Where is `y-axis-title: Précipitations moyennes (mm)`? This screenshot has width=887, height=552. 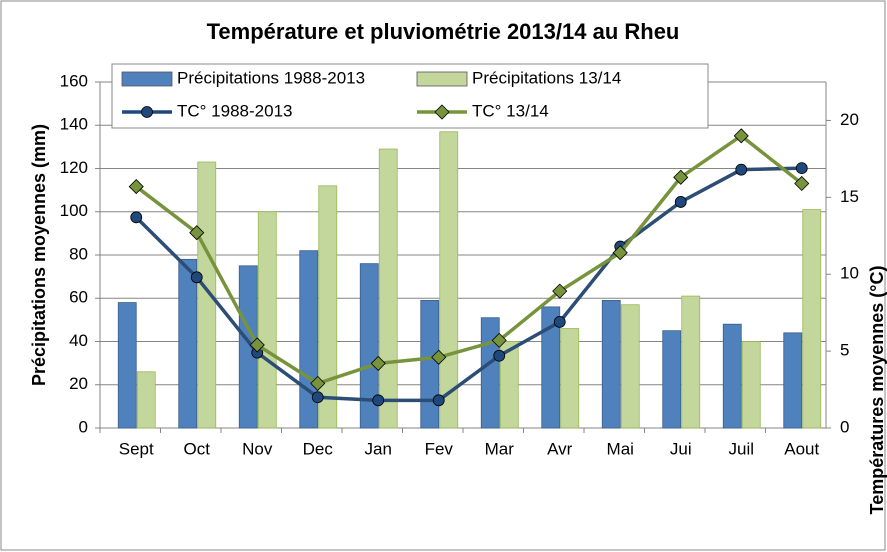
y-axis-title: Précipitations moyennes (mm) is located at coordinates (39, 255).